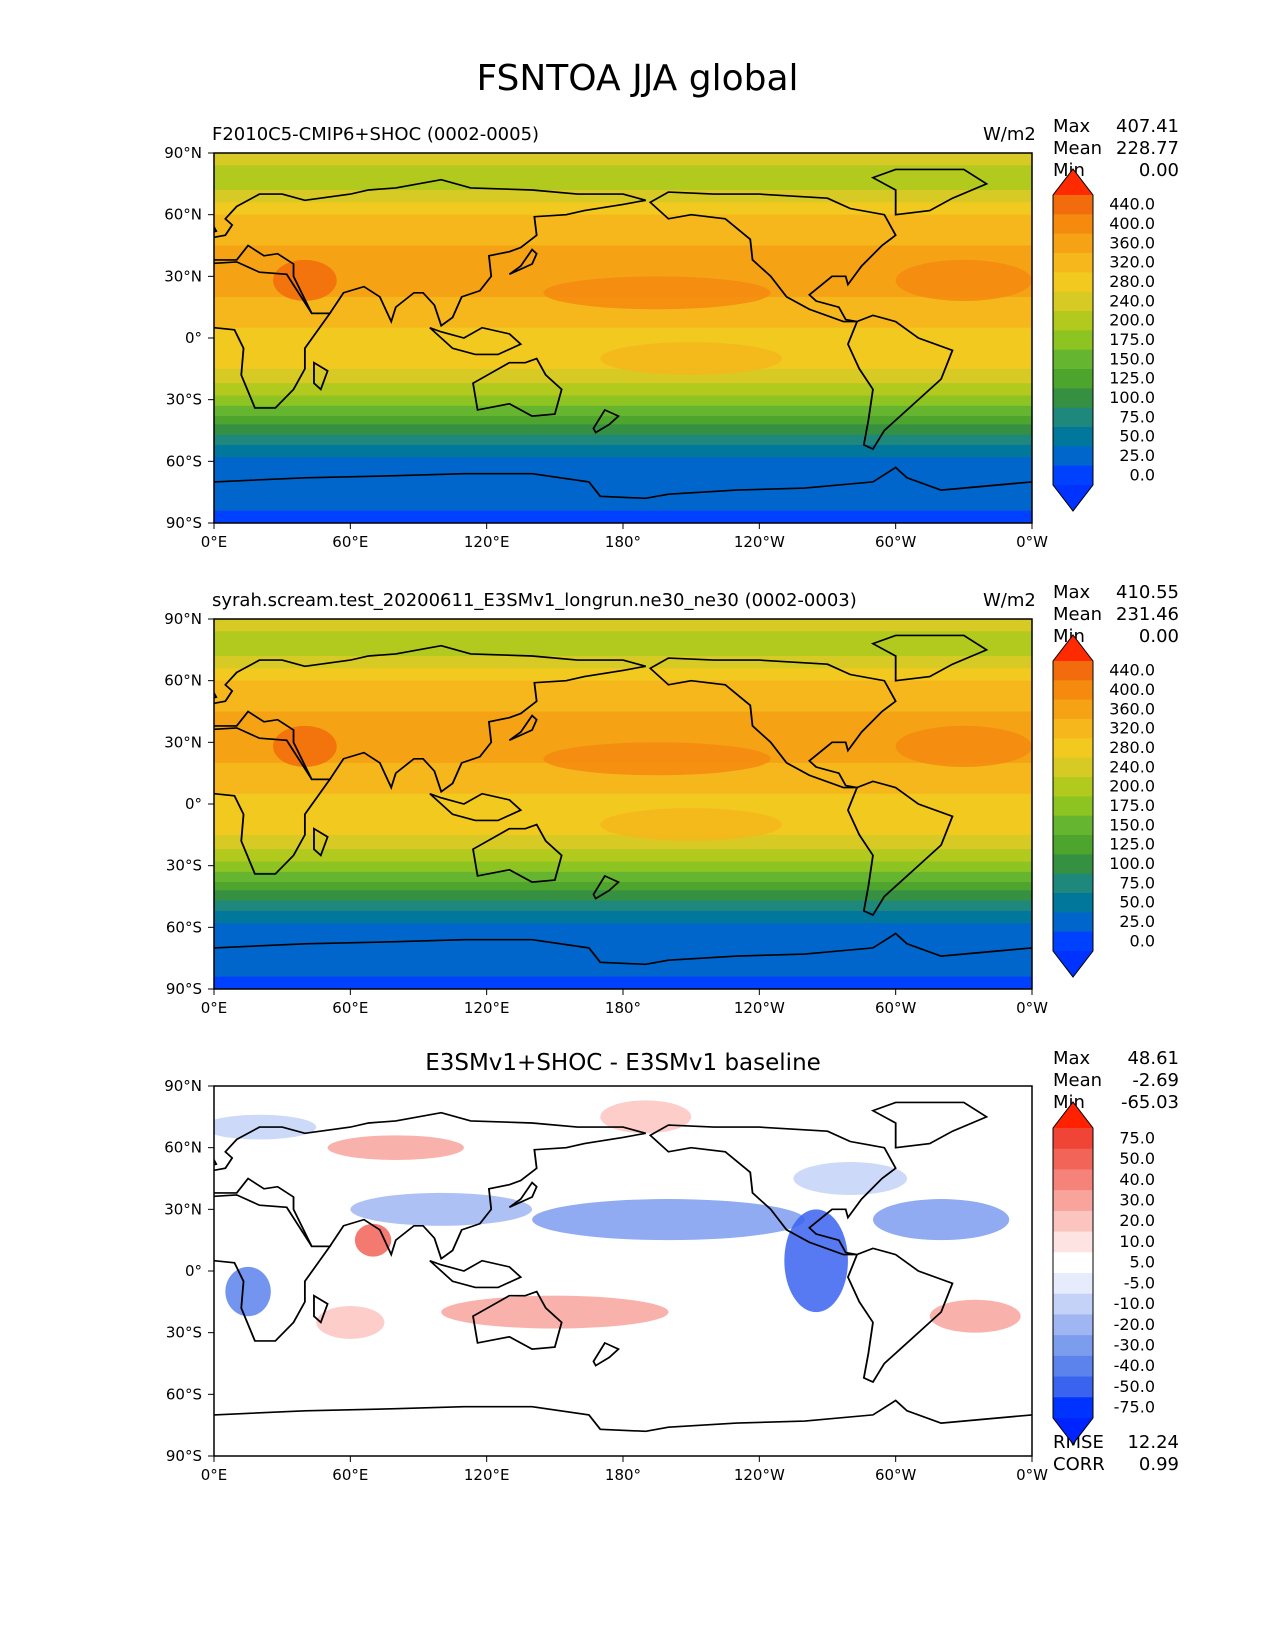 The height and width of the screenshot is (1650, 1275). What do you see at coordinates (487, 1008) in the screenshot?
I see `x-tick-label: 120°E` at bounding box center [487, 1008].